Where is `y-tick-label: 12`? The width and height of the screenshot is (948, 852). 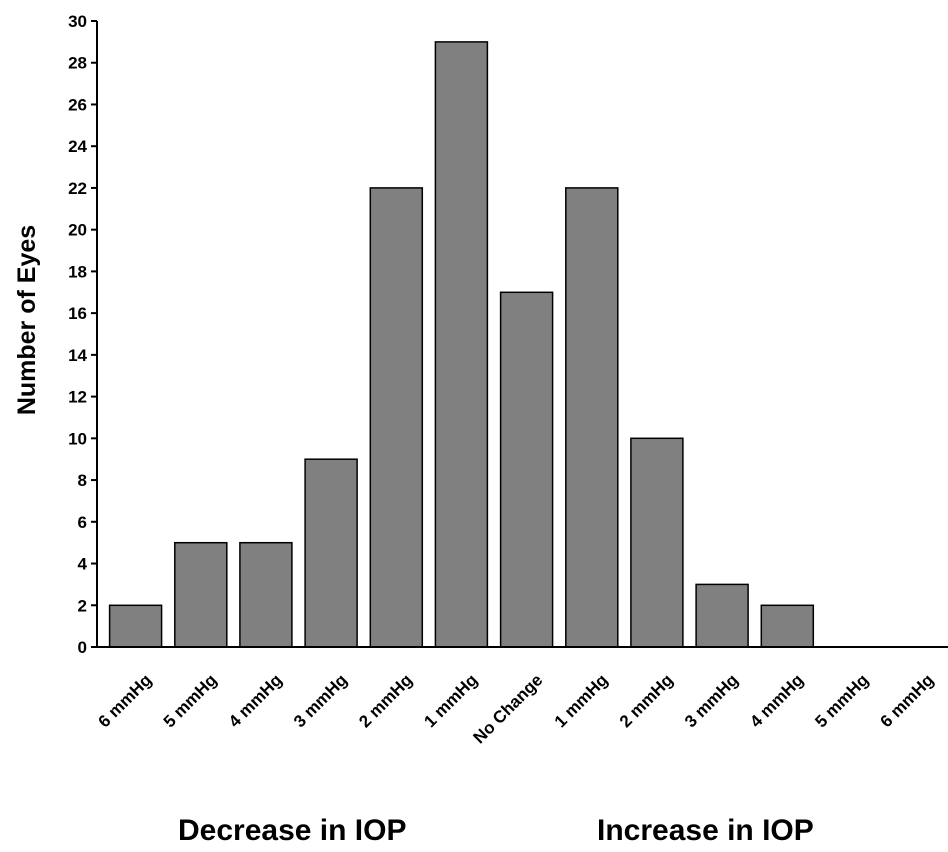
y-tick-label: 12 is located at coordinates (77, 397).